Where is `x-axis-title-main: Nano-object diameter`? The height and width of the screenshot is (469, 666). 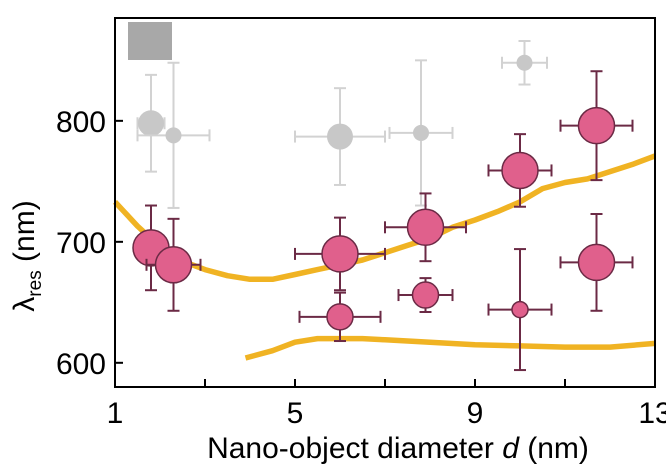
x-axis-title-main: Nano-object diameter is located at coordinates (354, 448).